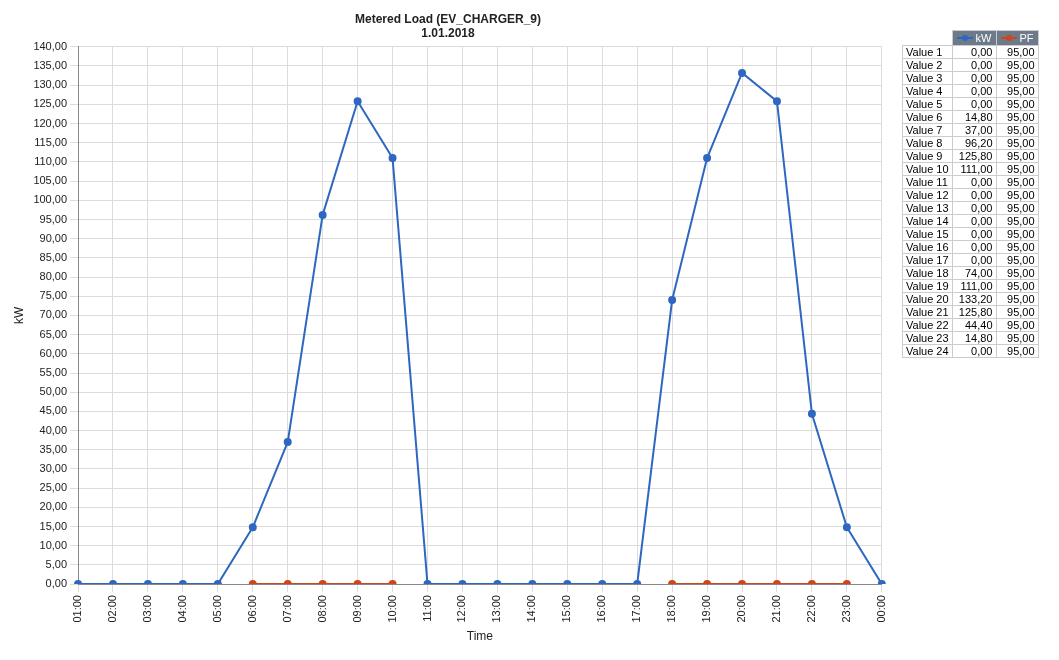 This screenshot has height=660, width=1059. What do you see at coordinates (356, 609) in the screenshot?
I see `x-tick-label: 09:00` at bounding box center [356, 609].